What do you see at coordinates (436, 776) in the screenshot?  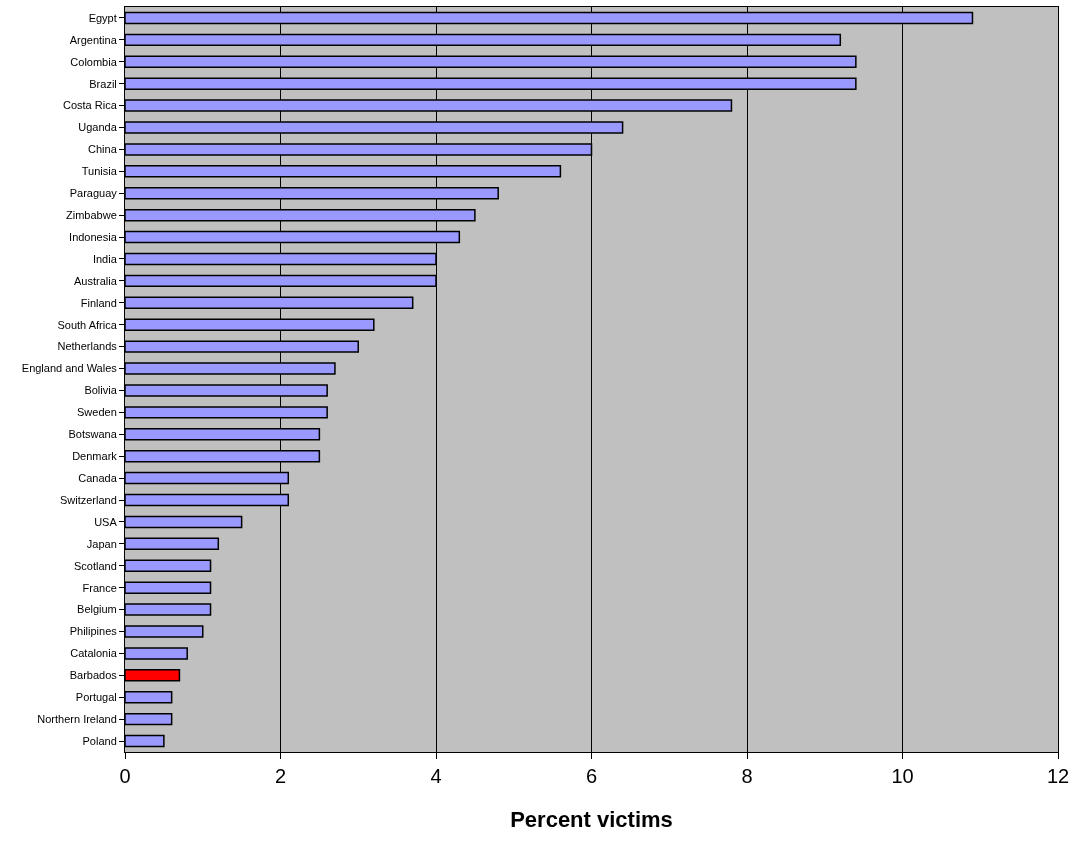 I see `x-tick-label: 4` at bounding box center [436, 776].